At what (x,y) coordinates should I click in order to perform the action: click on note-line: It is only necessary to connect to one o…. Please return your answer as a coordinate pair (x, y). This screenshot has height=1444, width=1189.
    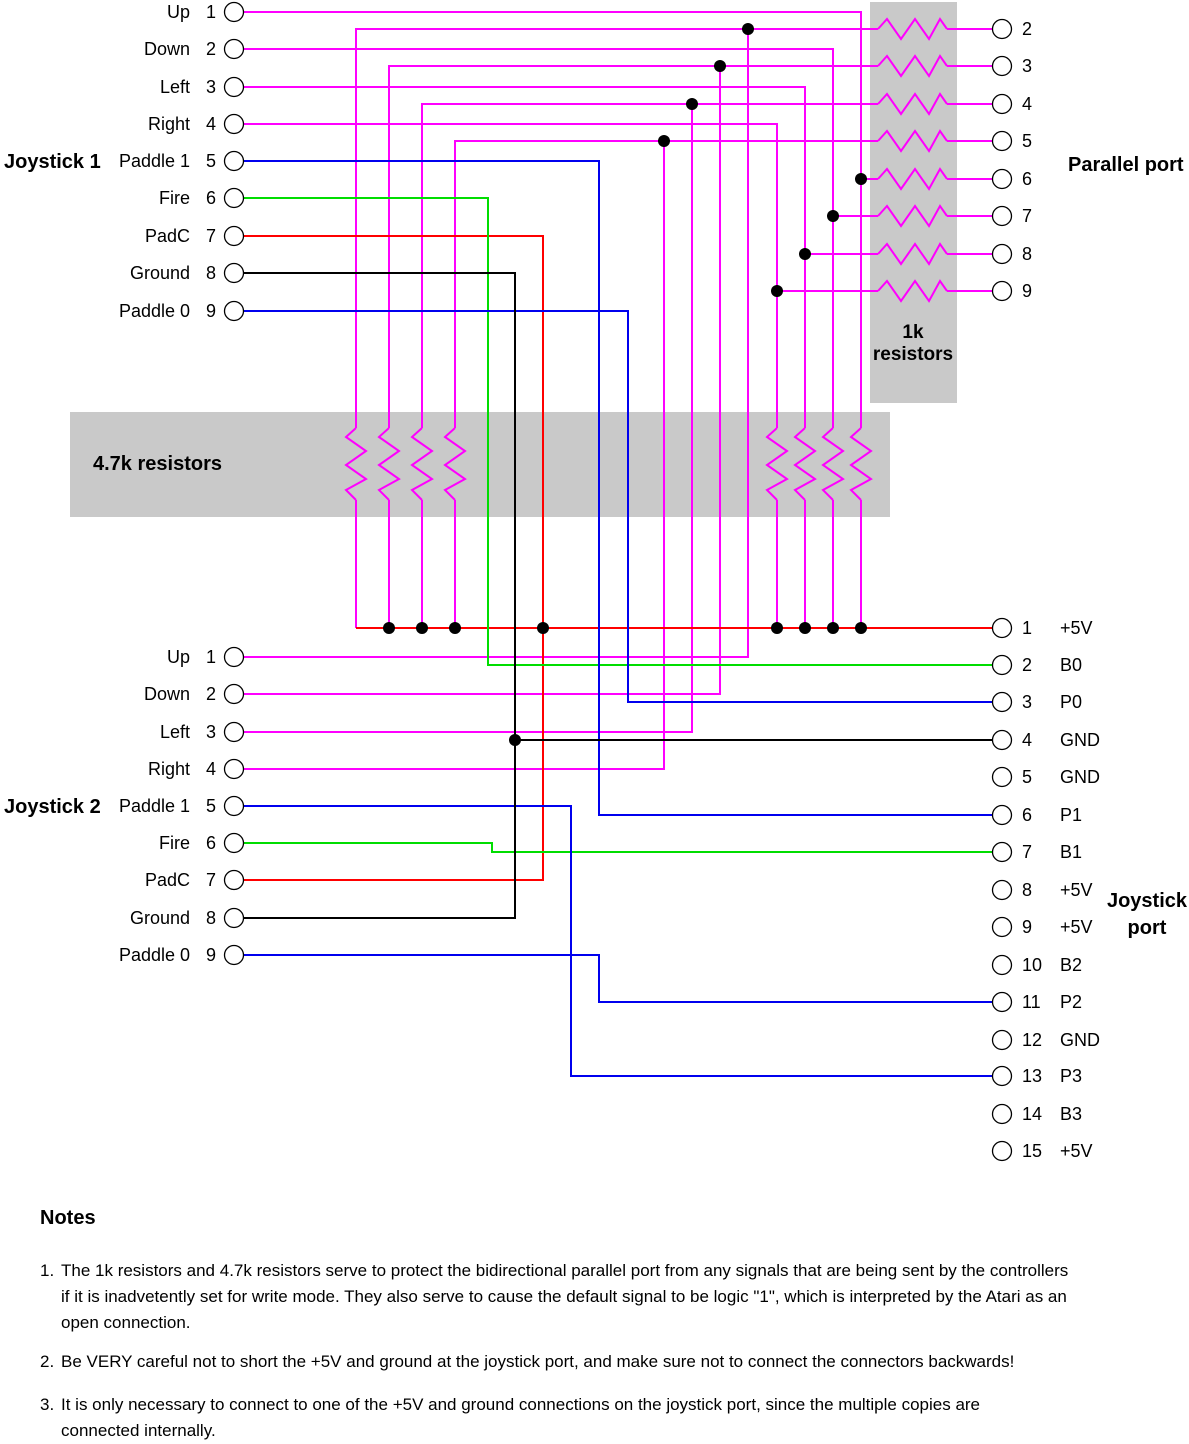
    Looking at the image, I should click on (521, 1404).